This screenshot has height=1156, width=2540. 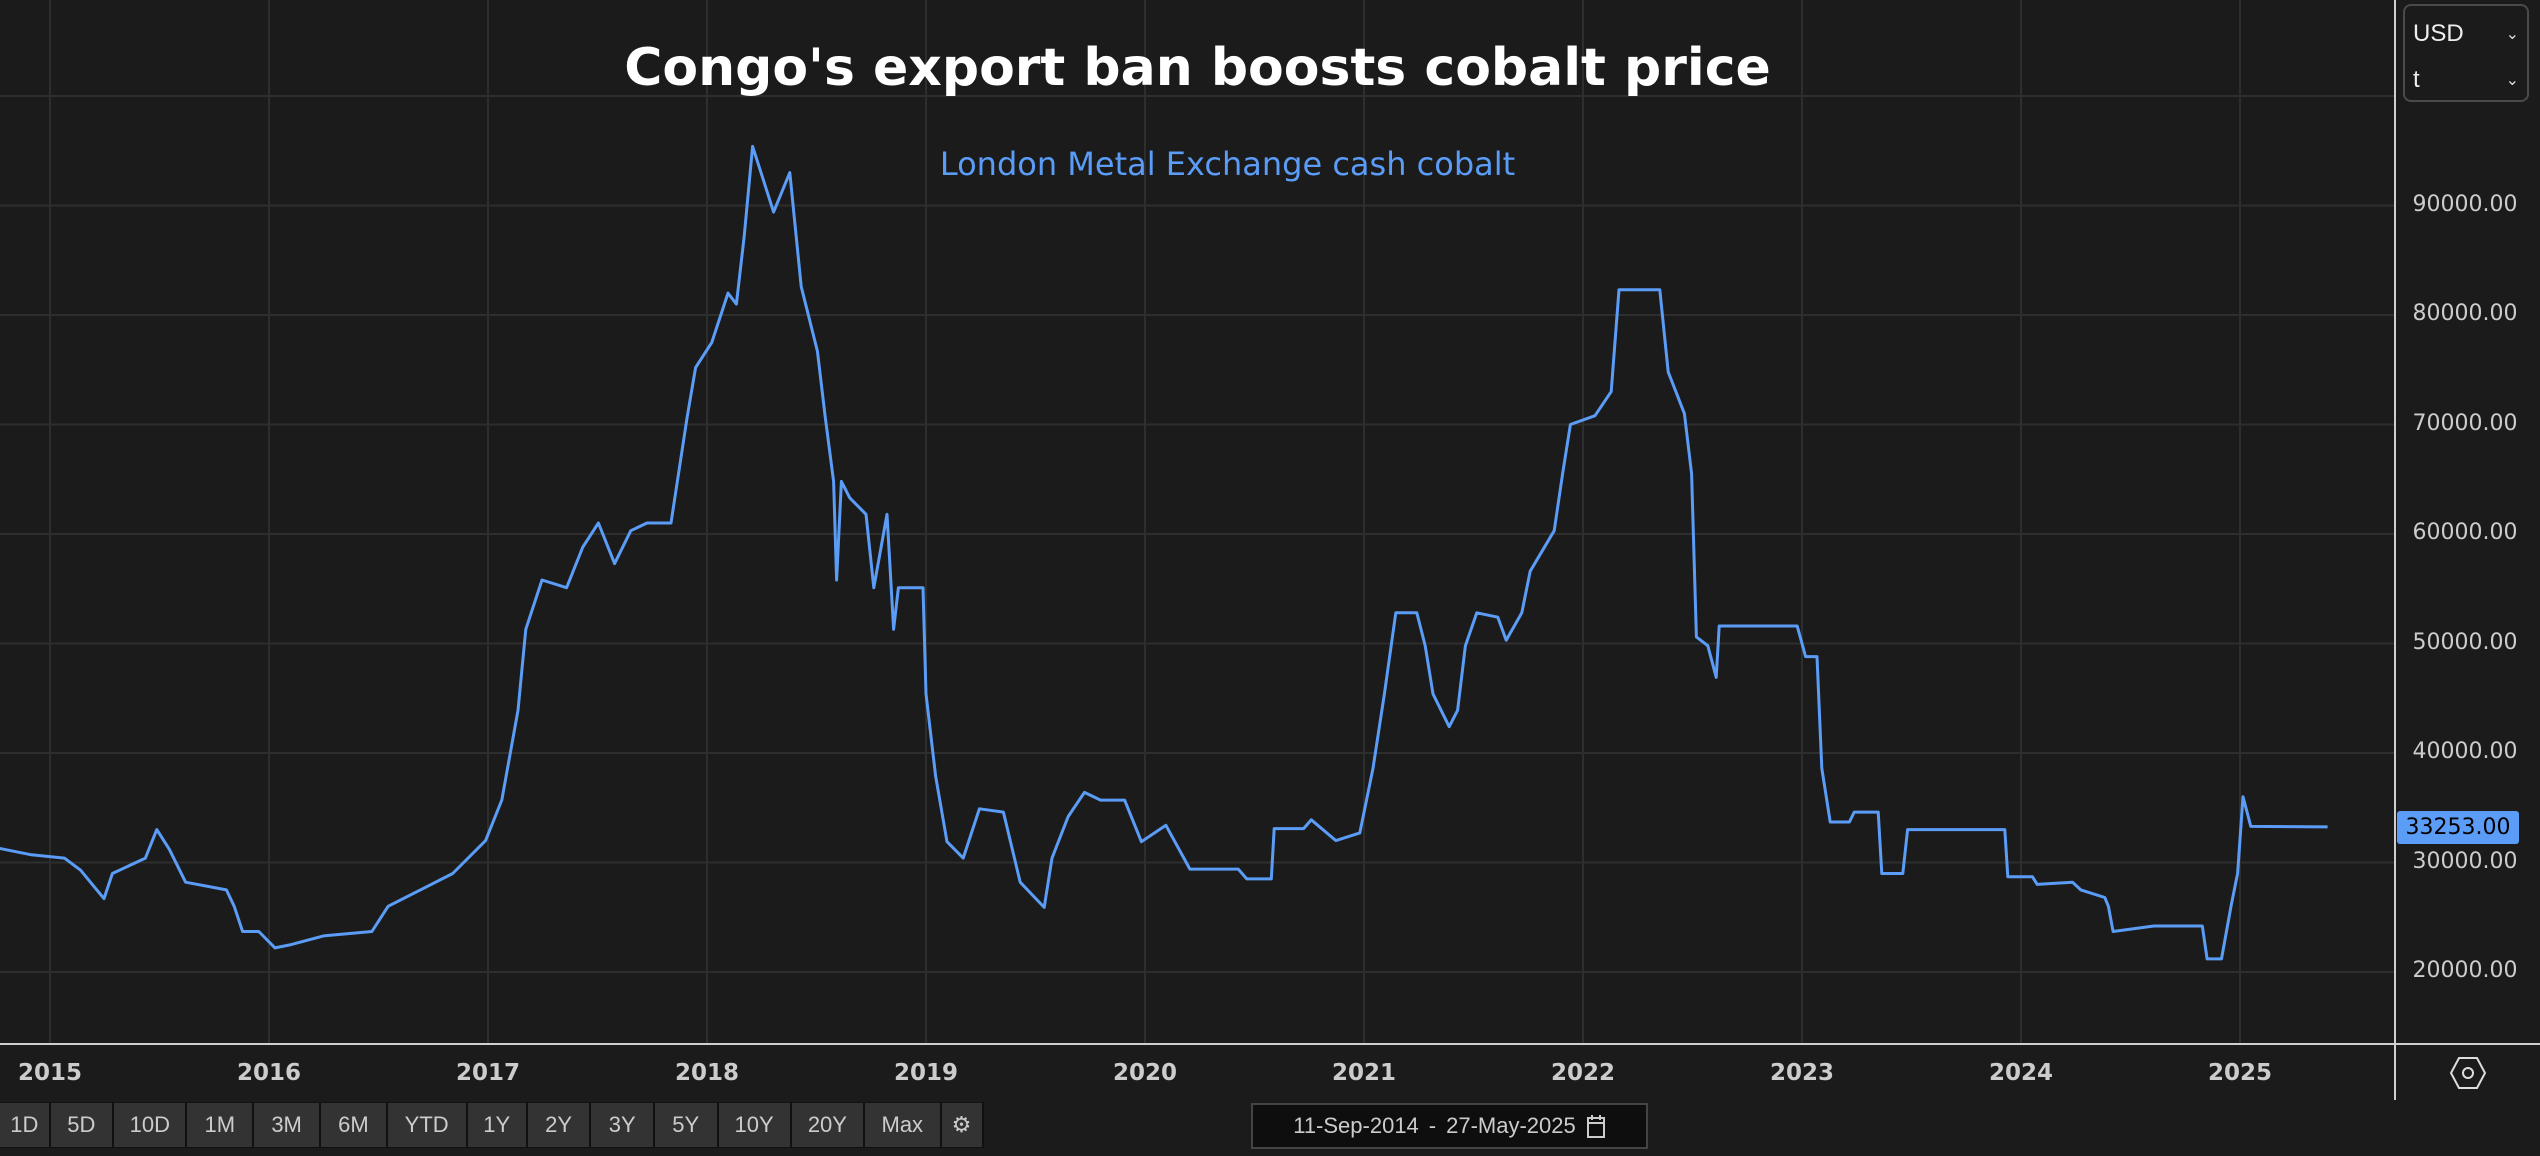 I want to click on x-tick-label: 2022, so click(x=1582, y=1073).